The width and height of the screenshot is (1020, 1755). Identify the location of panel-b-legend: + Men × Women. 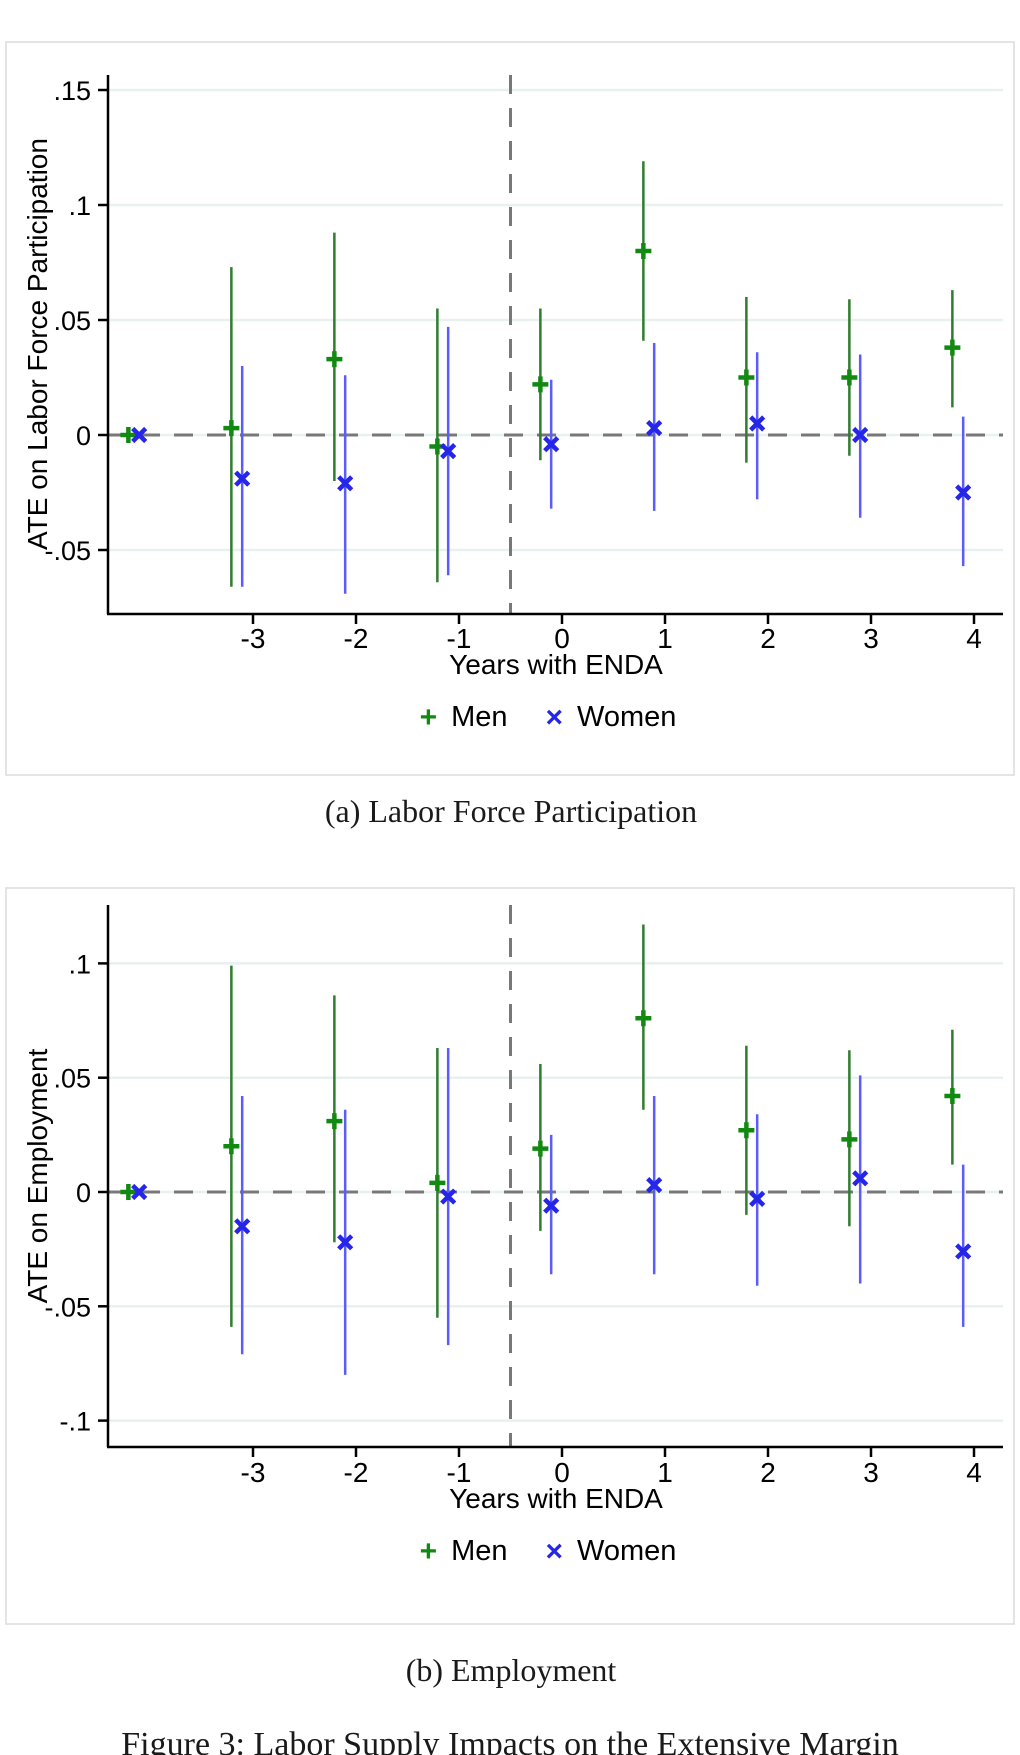
(548, 1551).